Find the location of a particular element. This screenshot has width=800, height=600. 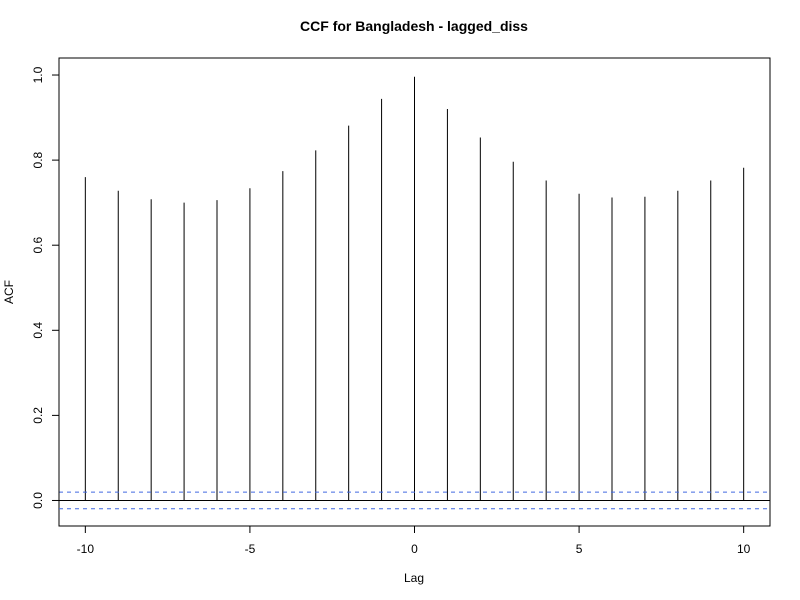

x-tick-label: -5 is located at coordinates (250, 549).